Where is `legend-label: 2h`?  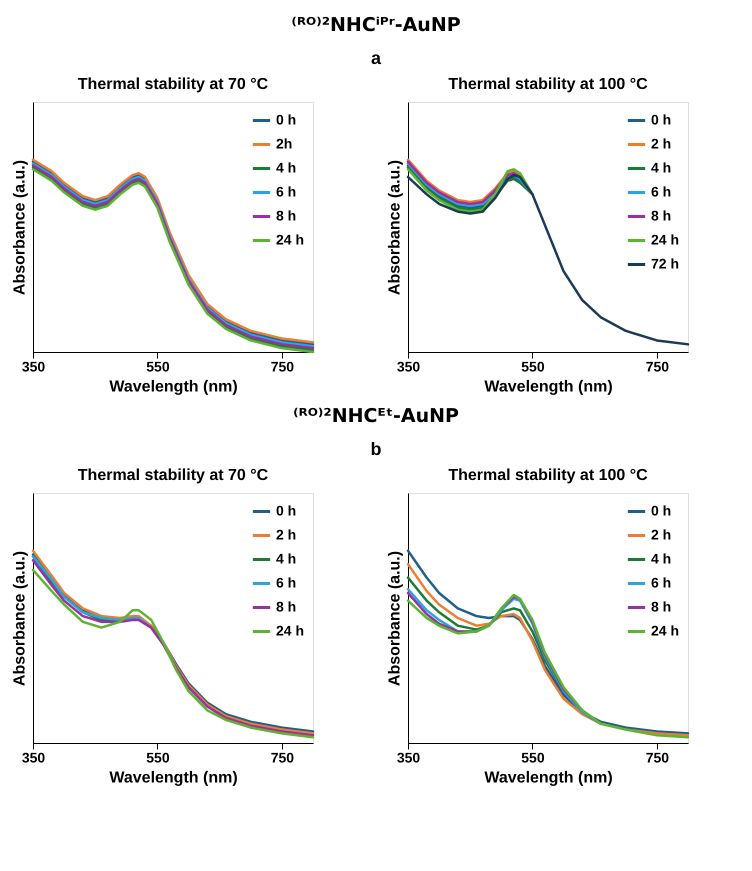
legend-label: 2h is located at coordinates (284, 144).